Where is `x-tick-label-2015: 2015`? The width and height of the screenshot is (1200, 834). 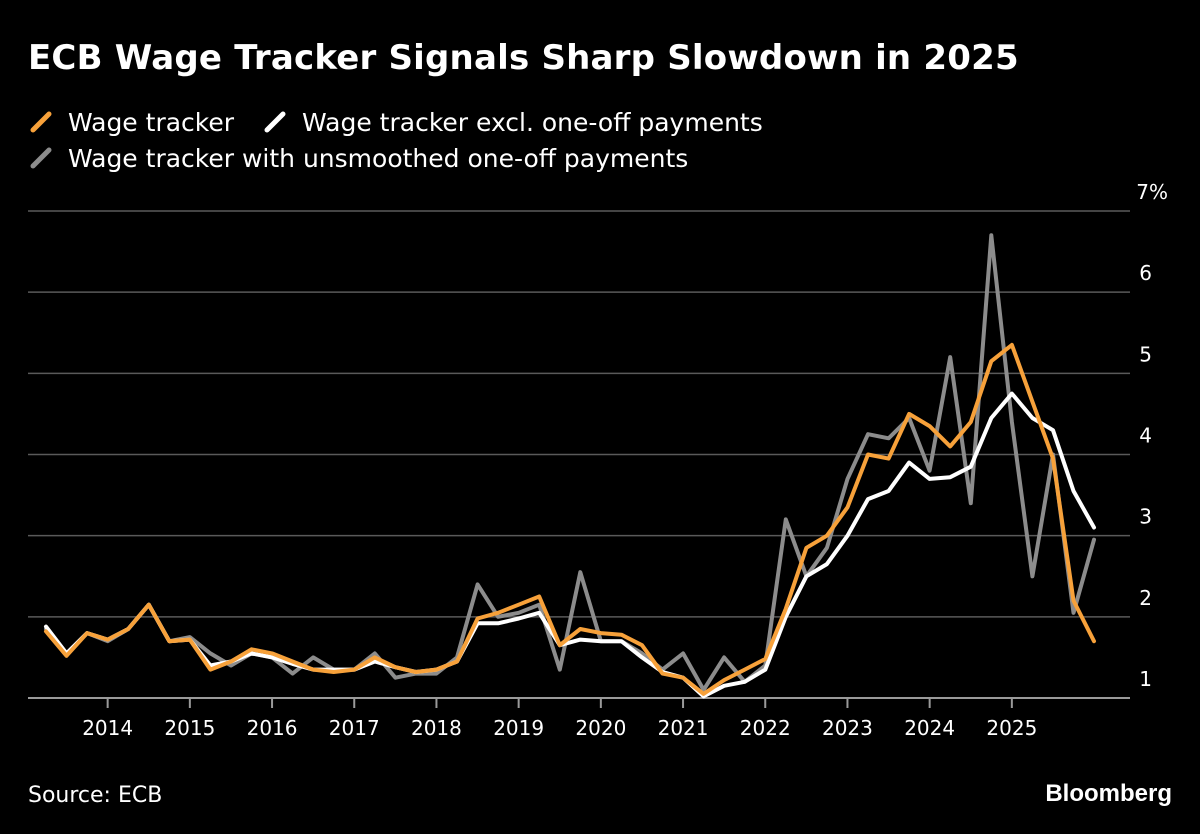
x-tick-label-2015: 2015 is located at coordinates (189, 728).